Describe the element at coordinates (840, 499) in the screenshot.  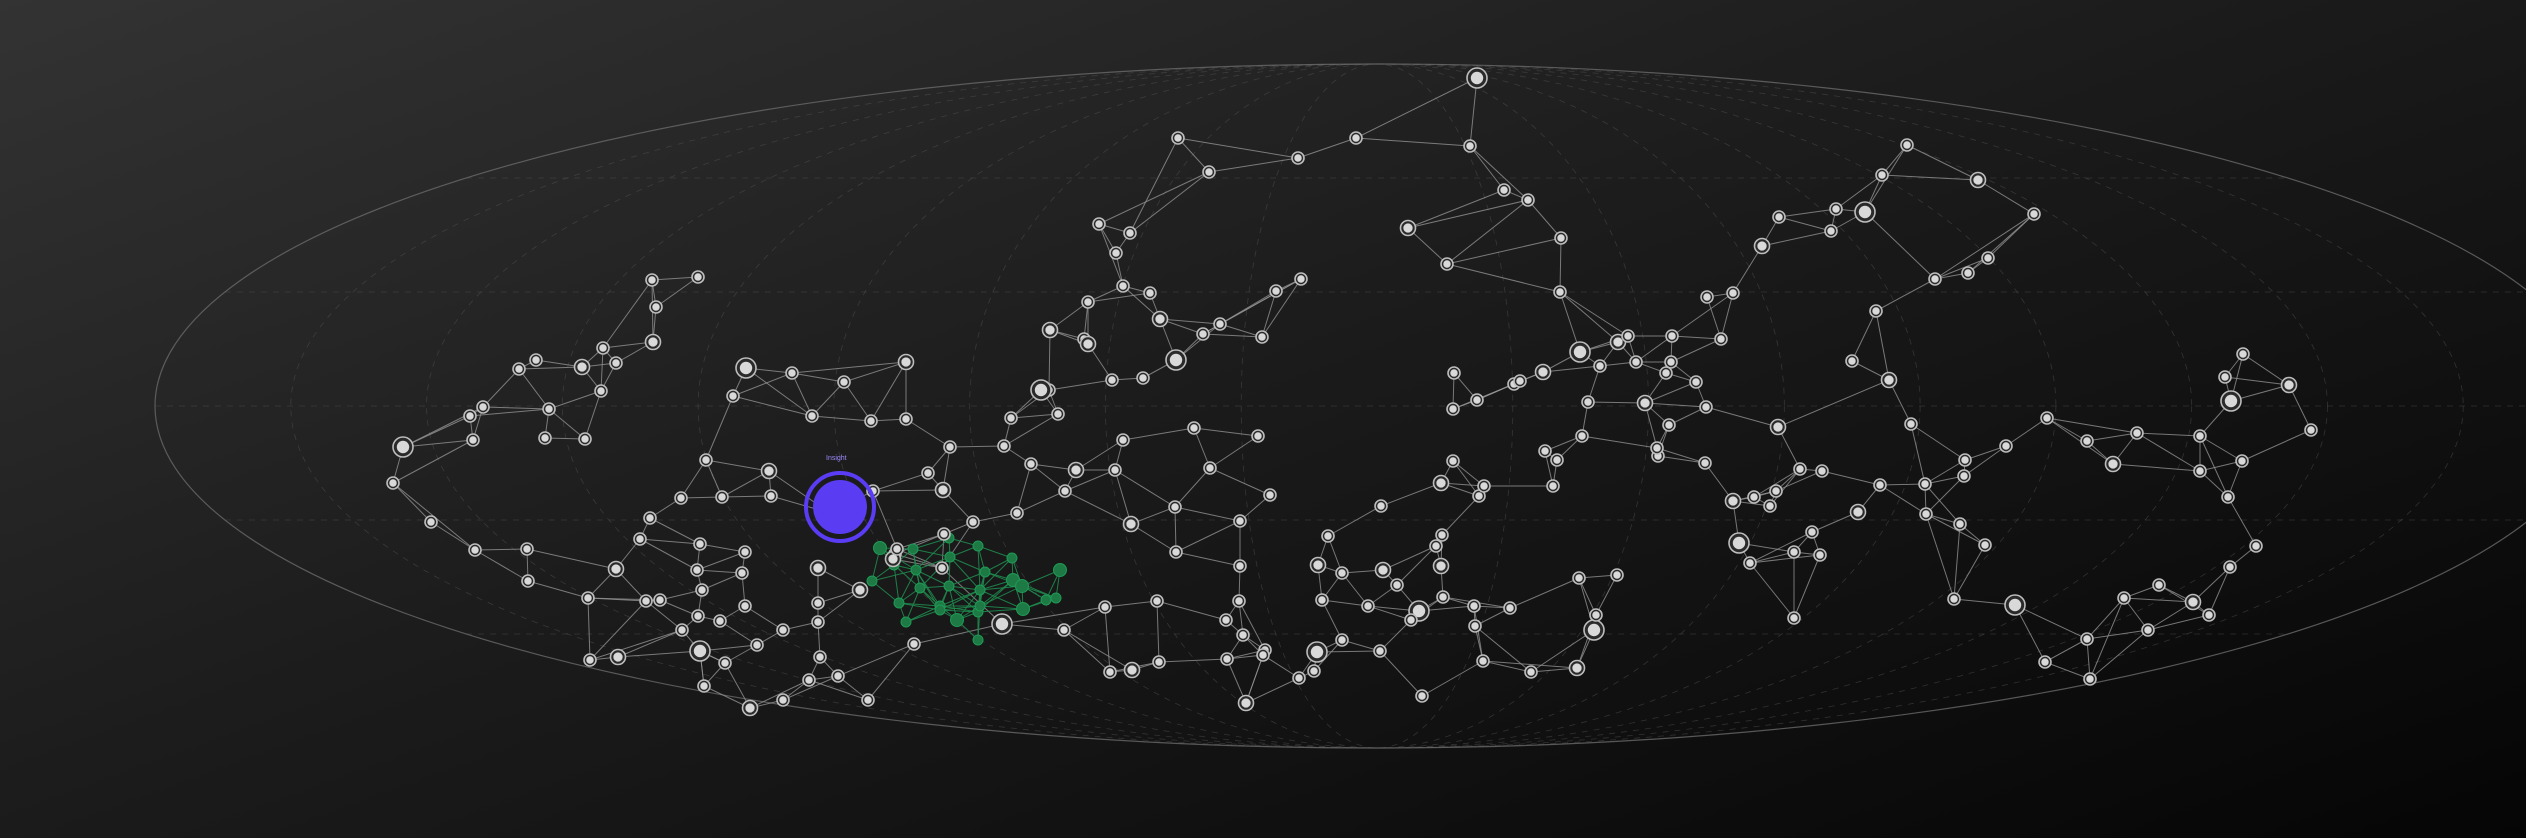
I see `focus-node: Insight` at that location.